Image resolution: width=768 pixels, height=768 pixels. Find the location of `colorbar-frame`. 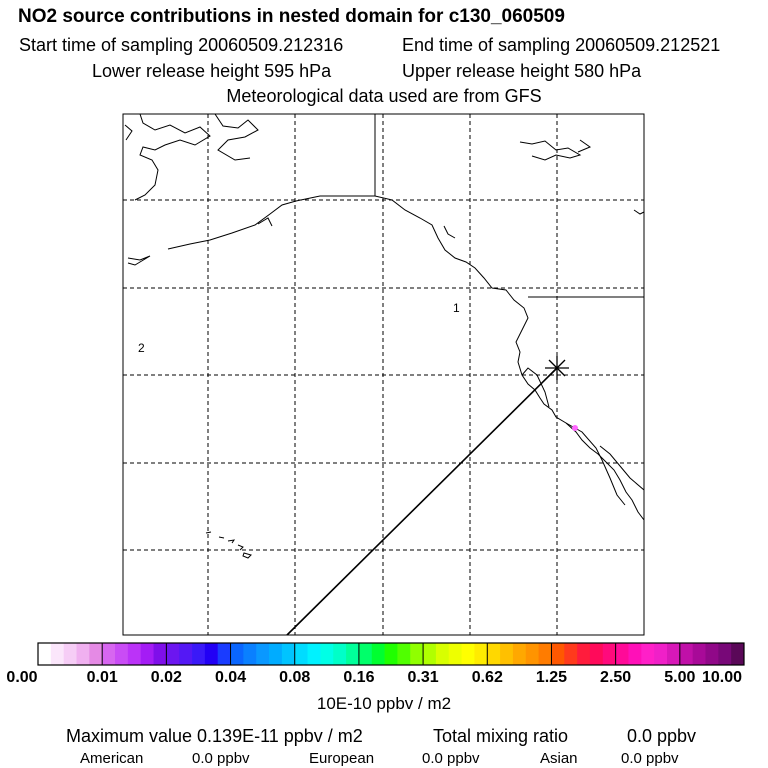

colorbar-frame is located at coordinates (391, 654).